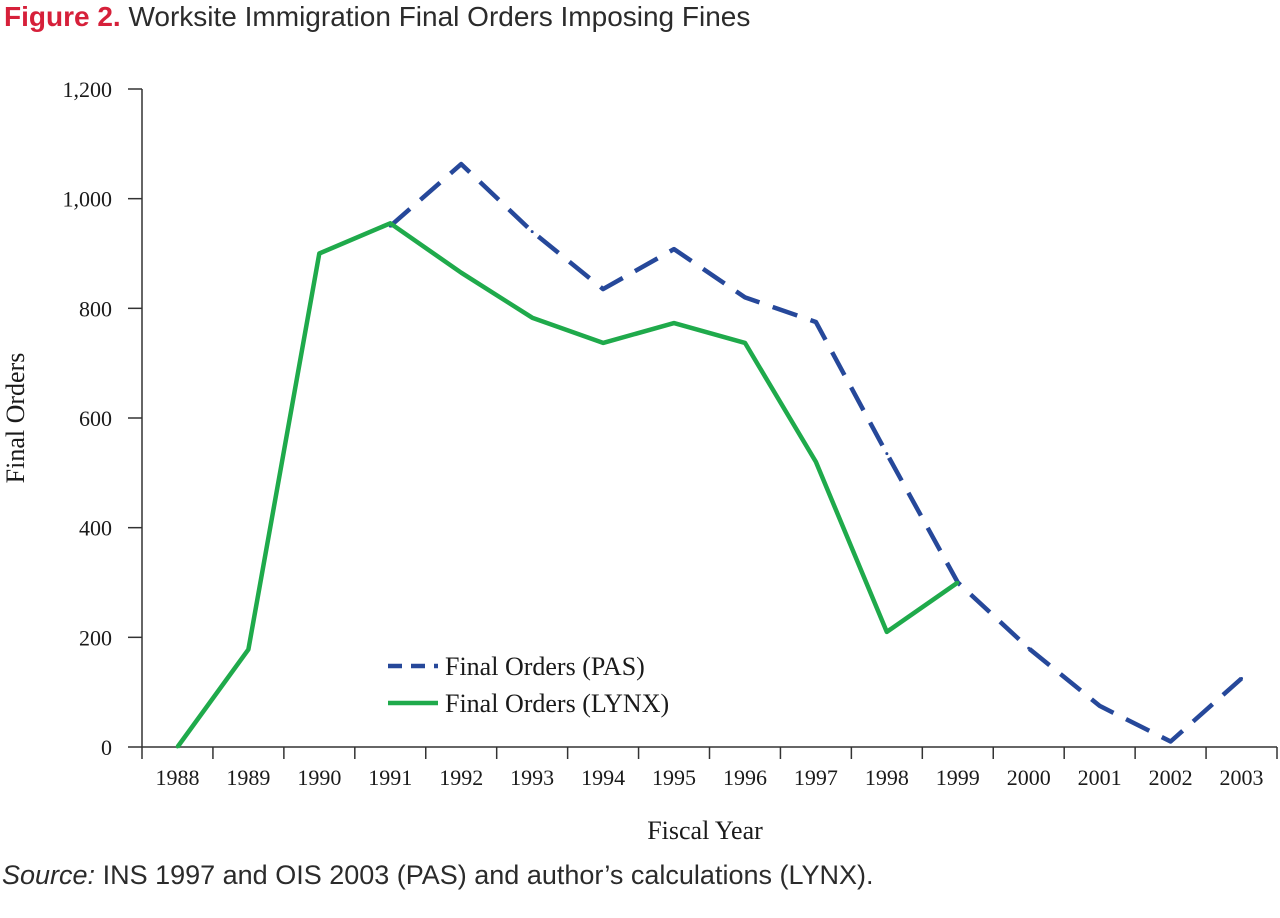 This screenshot has width=1280, height=918. What do you see at coordinates (816, 777) in the screenshot?
I see `x-tick-label: 1997` at bounding box center [816, 777].